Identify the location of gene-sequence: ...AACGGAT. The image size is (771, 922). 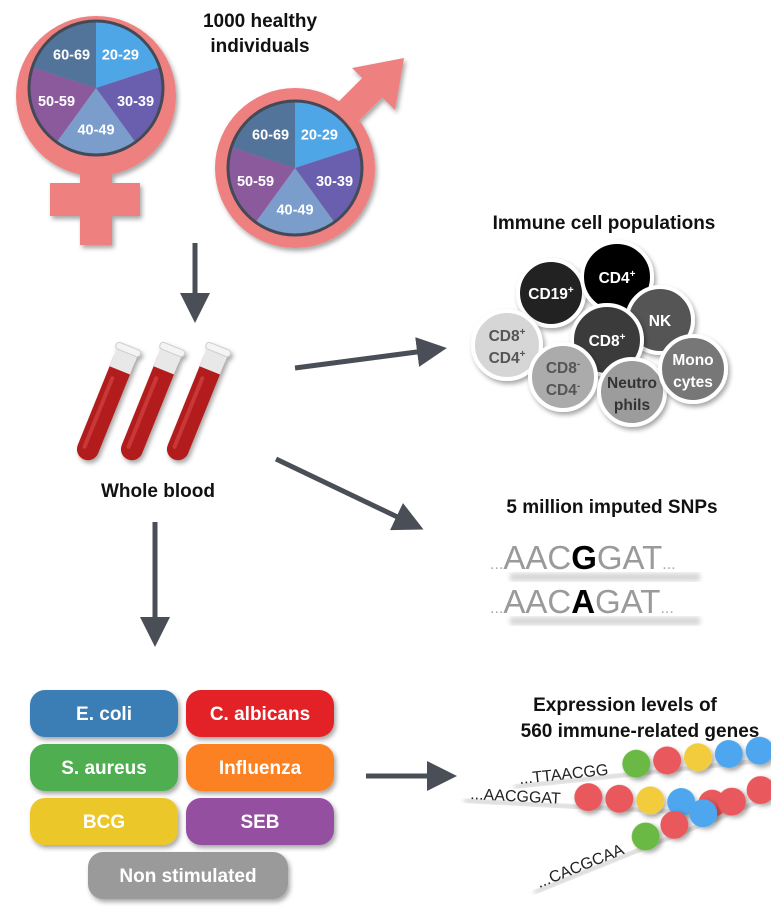
(595, 800).